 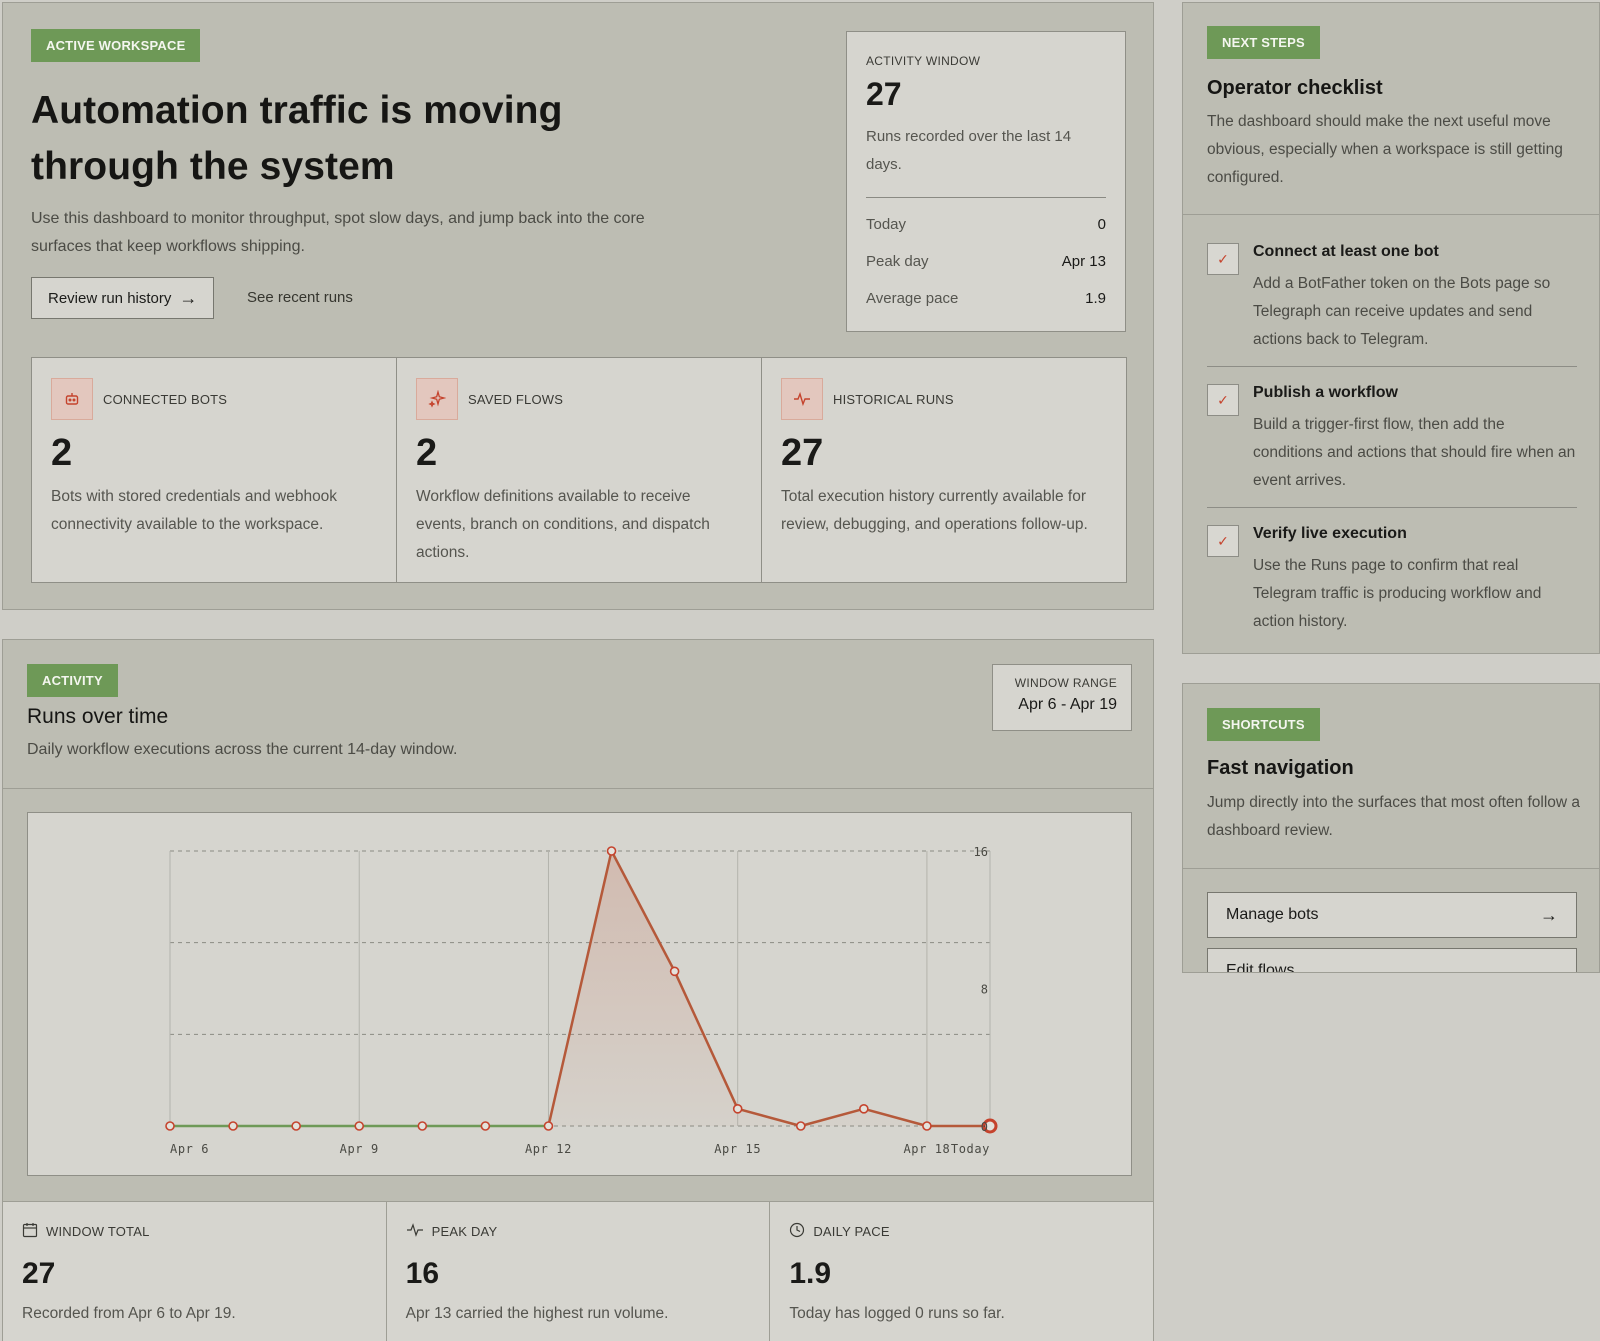 I want to click on peak-day-row: Peak day Apr 13, so click(x=986, y=261).